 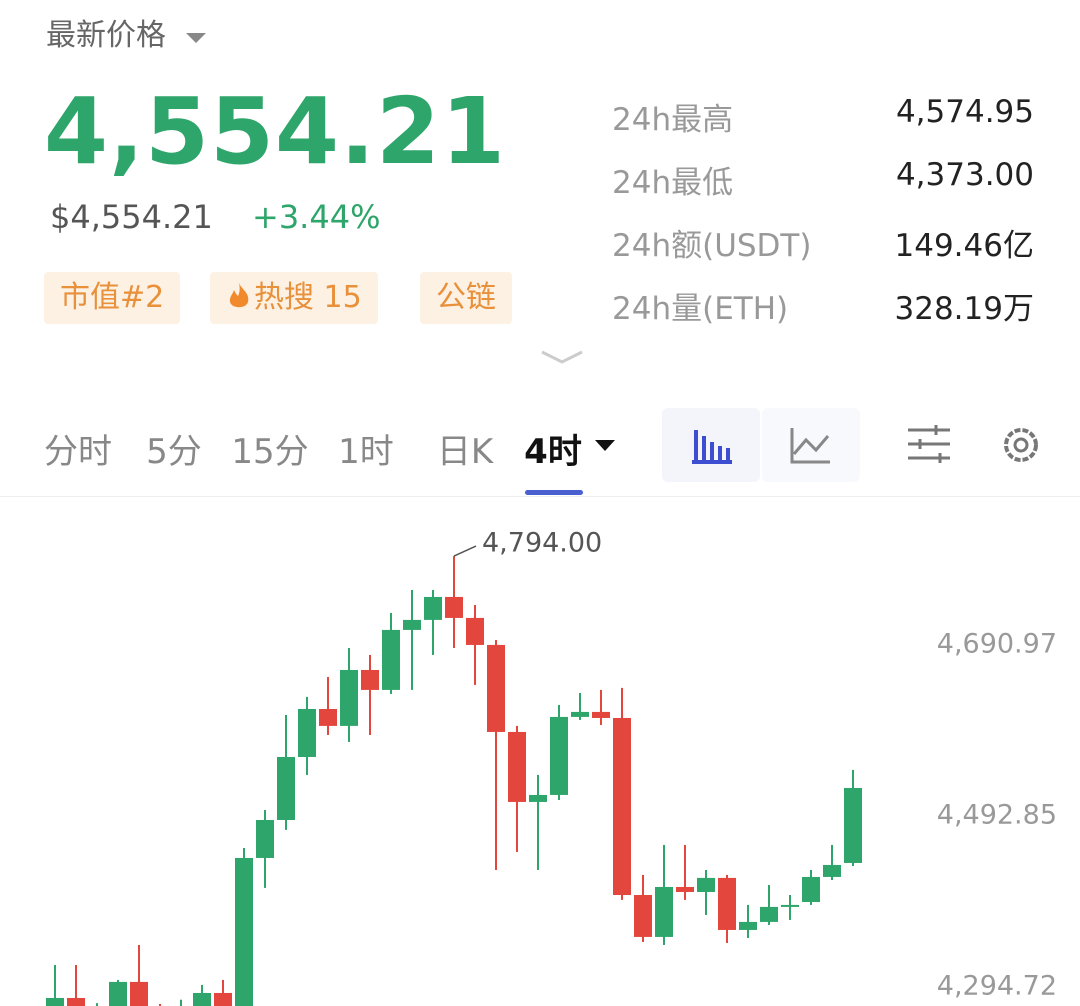 I want to click on line-icon, so click(x=810, y=446).